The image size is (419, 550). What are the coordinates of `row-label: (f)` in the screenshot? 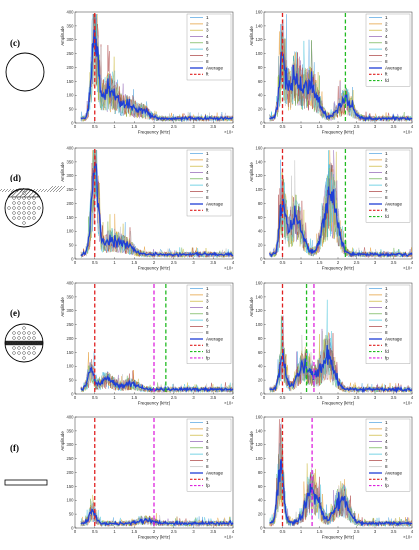 It's located at (14, 448).